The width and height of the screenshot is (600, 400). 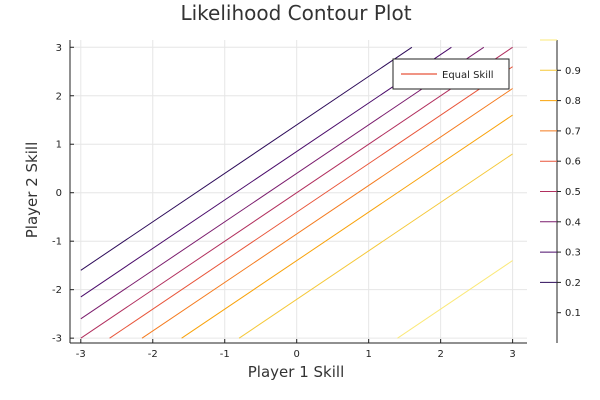 I want to click on legend-label-equal-skill: Equal Skill, so click(x=468, y=75).